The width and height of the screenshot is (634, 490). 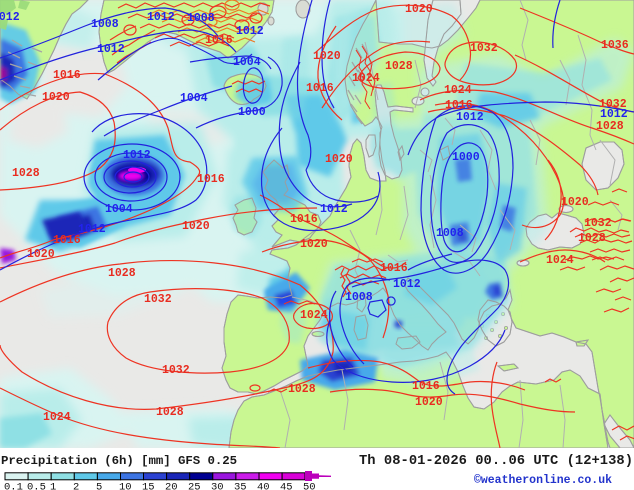 I want to click on svg-text: 10, so click(x=125, y=486).